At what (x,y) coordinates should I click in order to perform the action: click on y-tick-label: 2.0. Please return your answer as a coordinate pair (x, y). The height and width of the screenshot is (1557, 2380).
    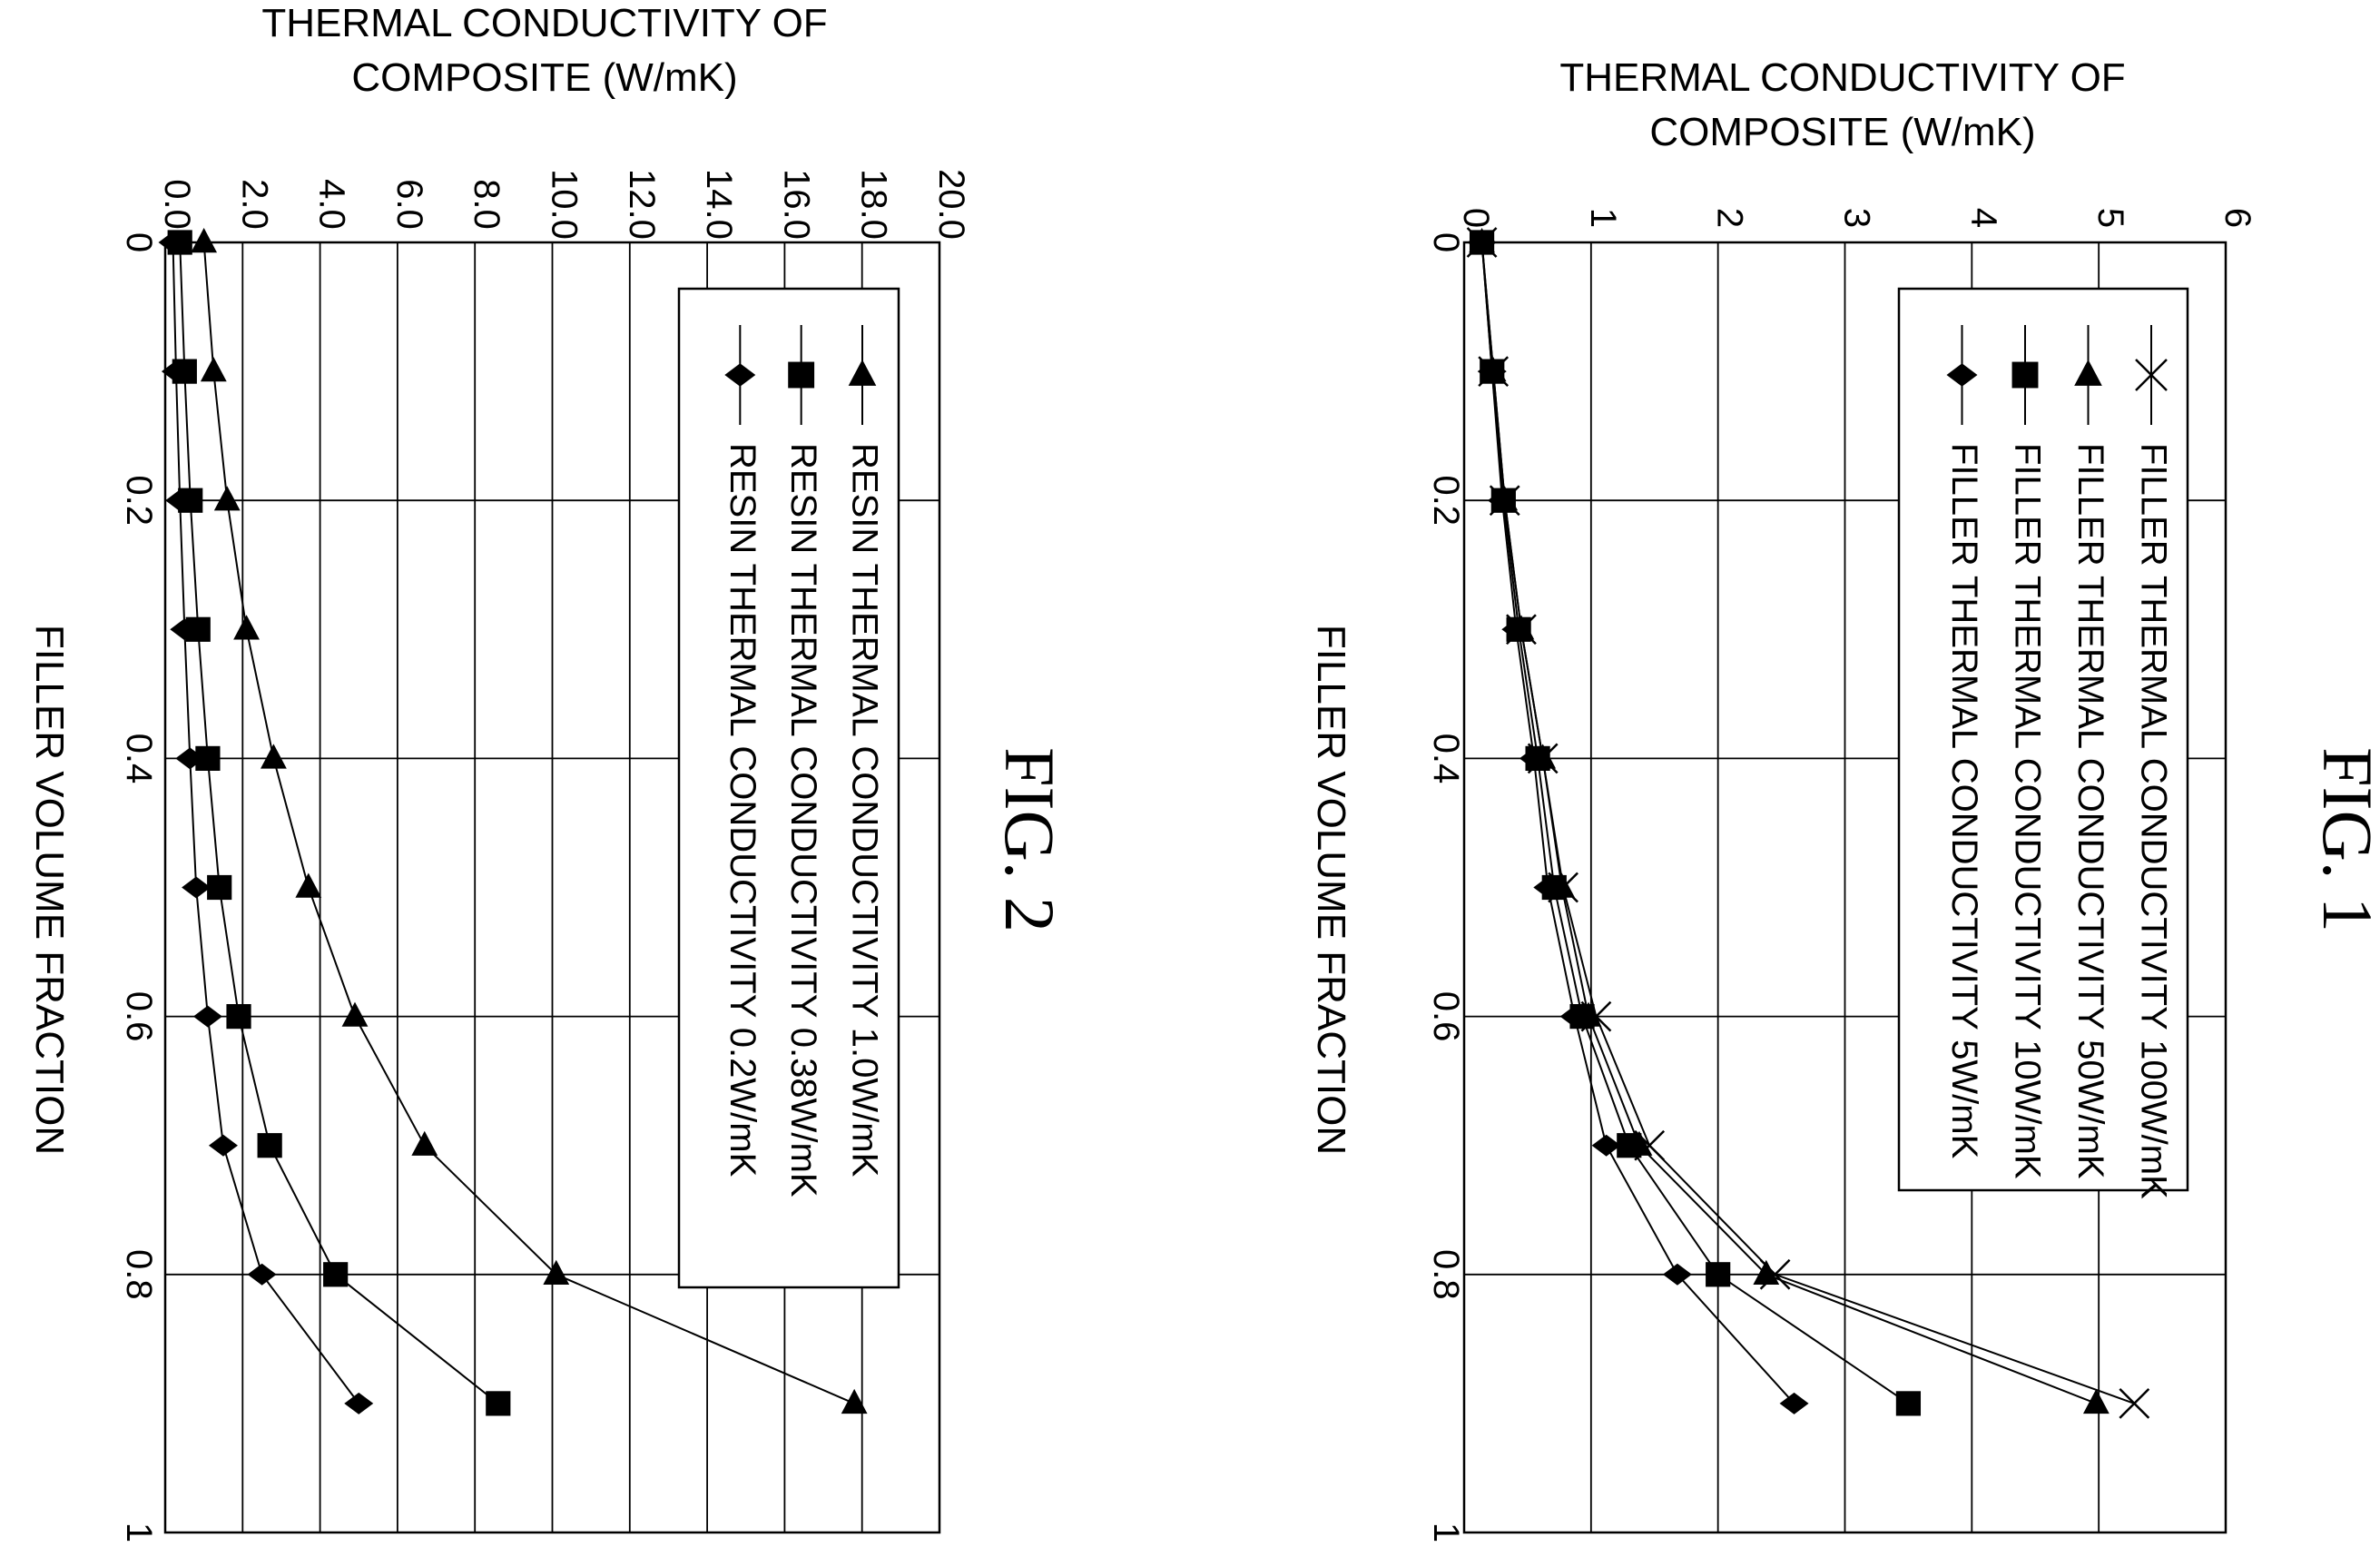
    Looking at the image, I should click on (254, 204).